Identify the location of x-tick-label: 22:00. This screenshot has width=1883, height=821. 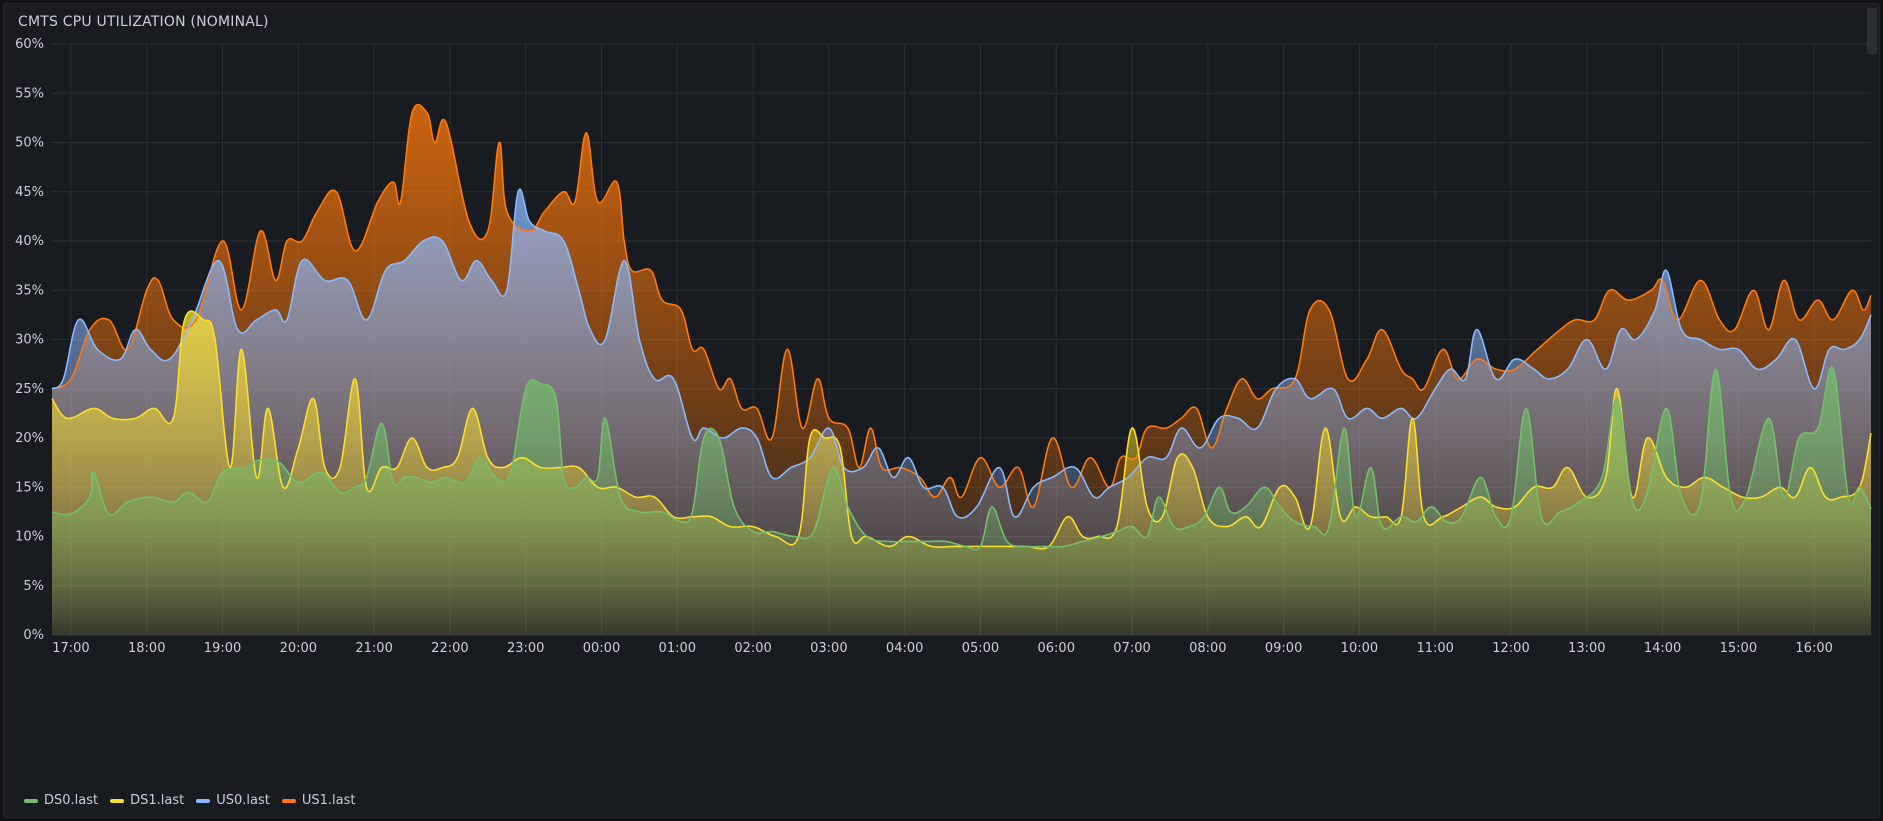
(449, 648).